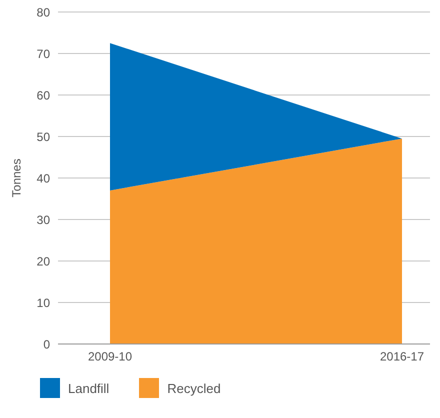 The image size is (440, 418). Describe the element at coordinates (43, 137) in the screenshot. I see `y-tick-label: 50` at that location.